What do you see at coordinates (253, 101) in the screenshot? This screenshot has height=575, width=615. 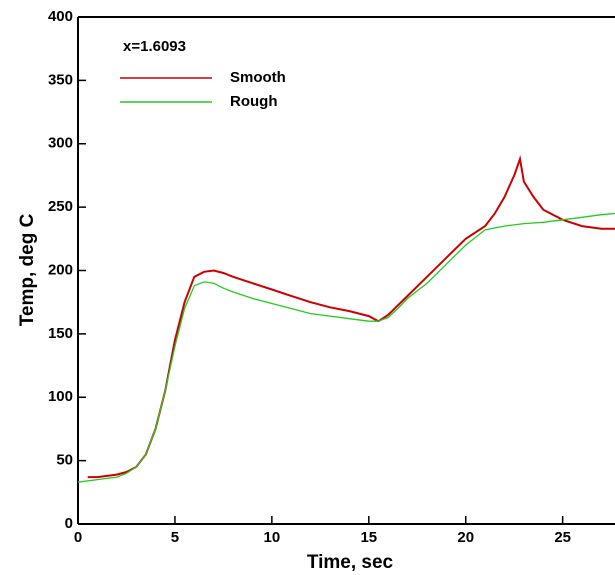 I see `legend-text: Rough` at bounding box center [253, 101].